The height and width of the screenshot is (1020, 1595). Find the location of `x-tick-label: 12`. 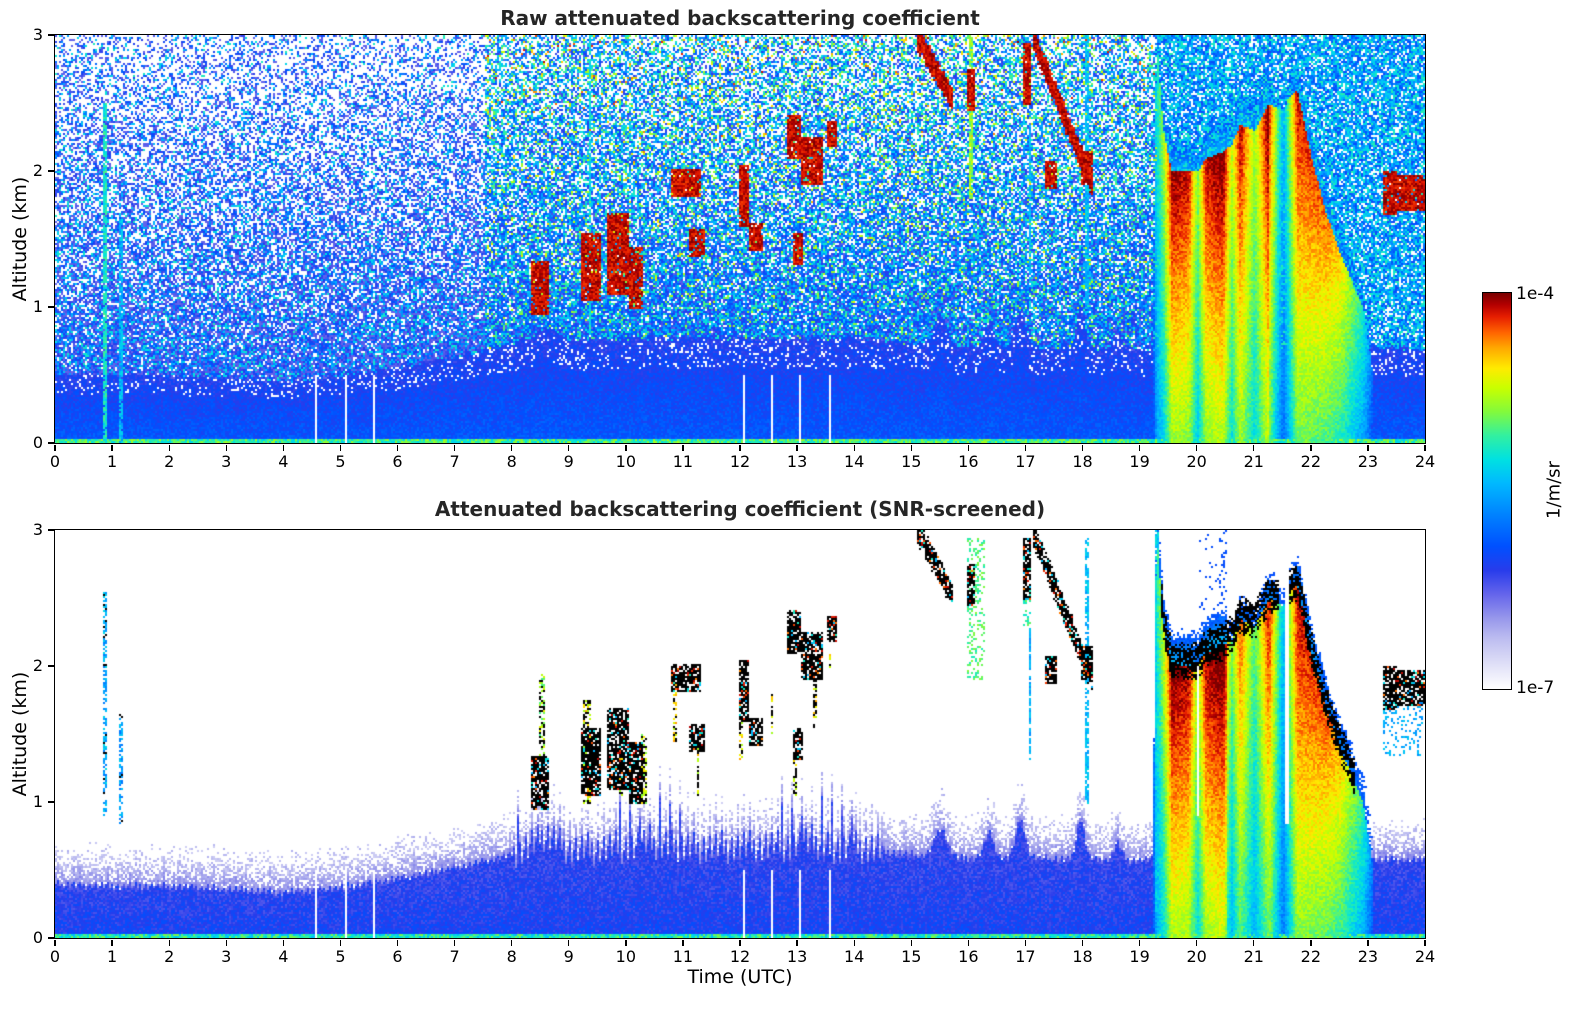

x-tick-label: 12 is located at coordinates (740, 956).